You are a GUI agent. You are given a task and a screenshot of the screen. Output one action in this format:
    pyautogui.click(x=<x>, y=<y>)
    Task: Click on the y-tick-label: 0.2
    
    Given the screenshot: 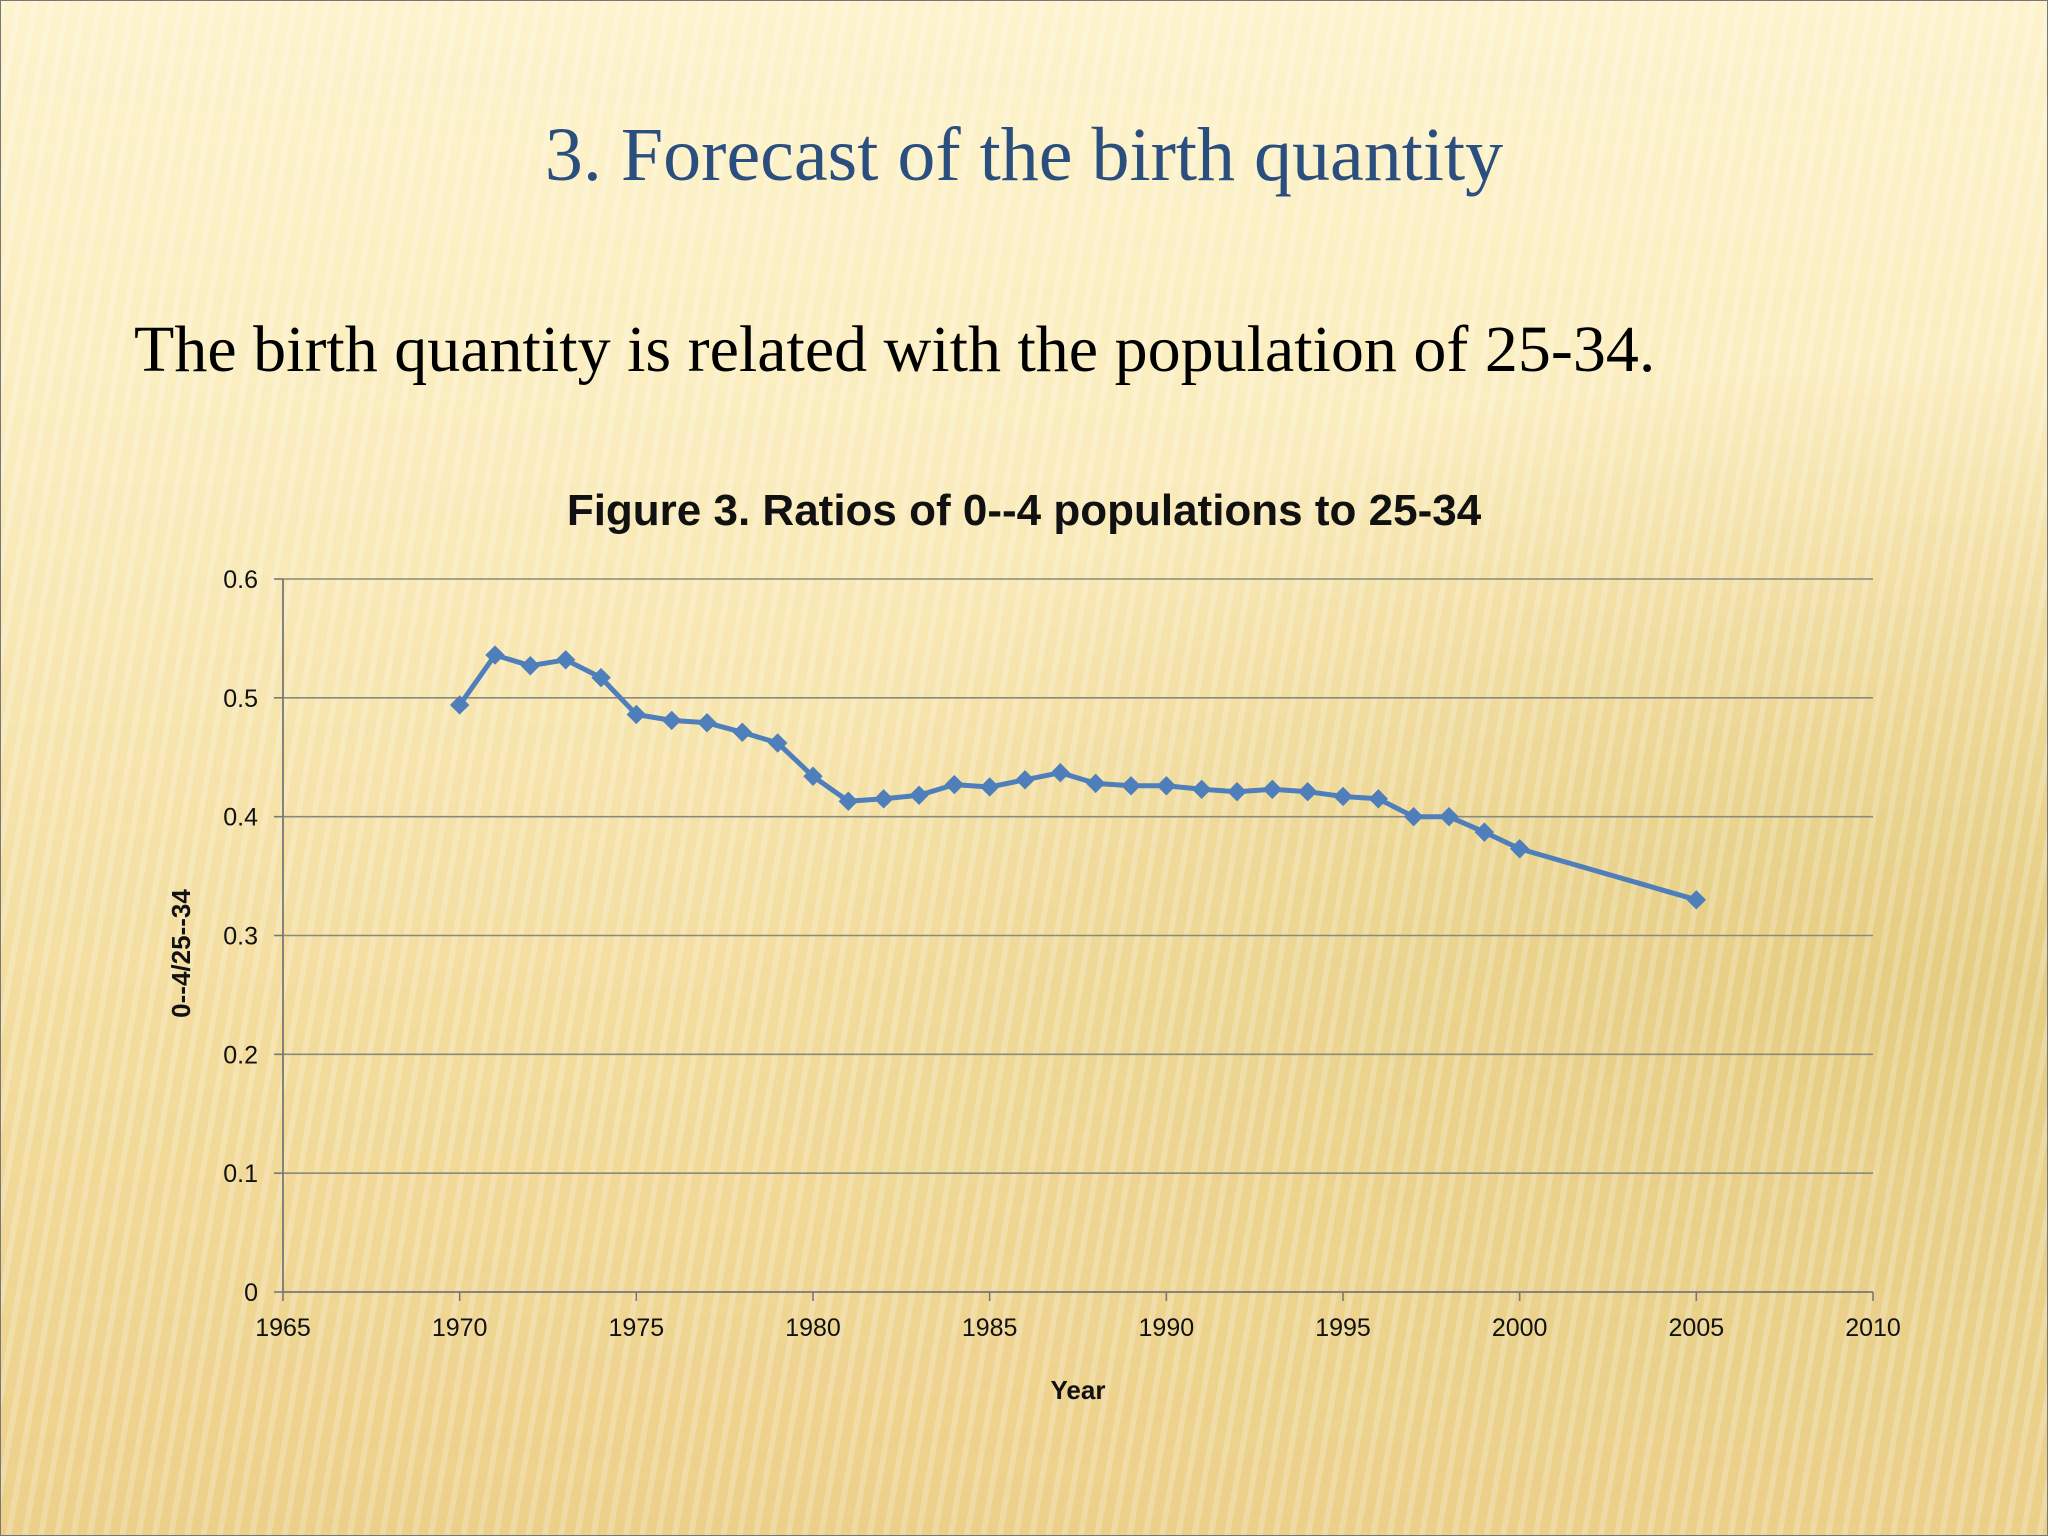 What is the action you would take?
    pyautogui.click(x=240, y=1055)
    